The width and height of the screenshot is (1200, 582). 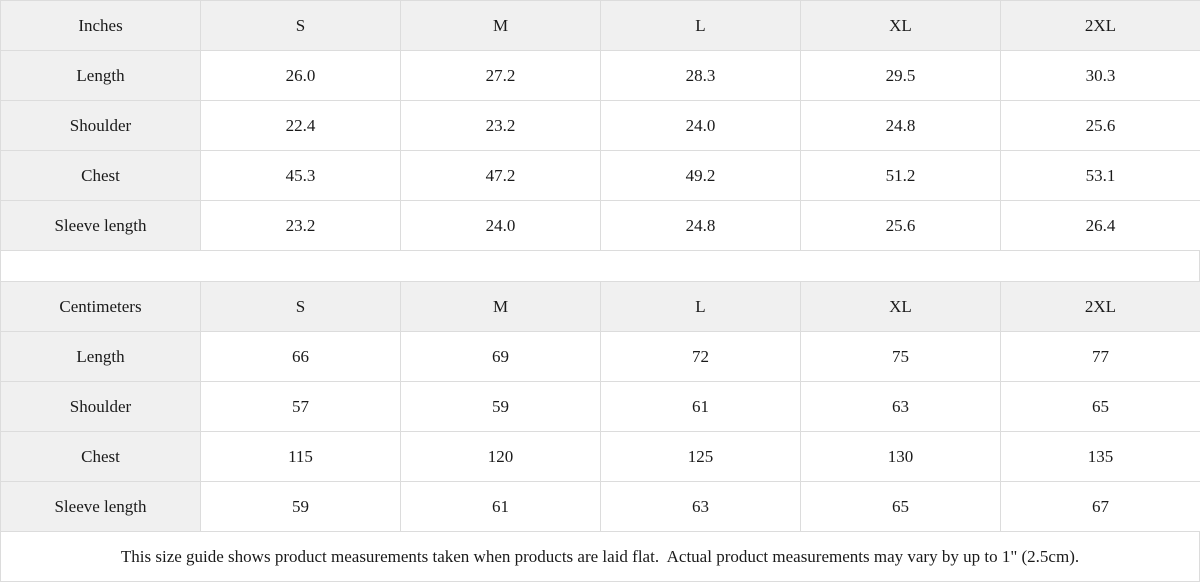 I want to click on measurement-cell: 57, so click(x=301, y=407).